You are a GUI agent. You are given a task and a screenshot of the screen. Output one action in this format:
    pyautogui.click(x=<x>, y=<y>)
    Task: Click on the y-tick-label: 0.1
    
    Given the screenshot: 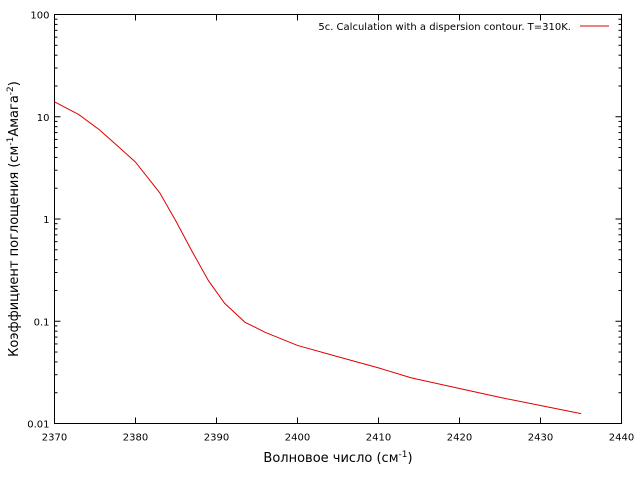 What is the action you would take?
    pyautogui.click(x=42, y=322)
    